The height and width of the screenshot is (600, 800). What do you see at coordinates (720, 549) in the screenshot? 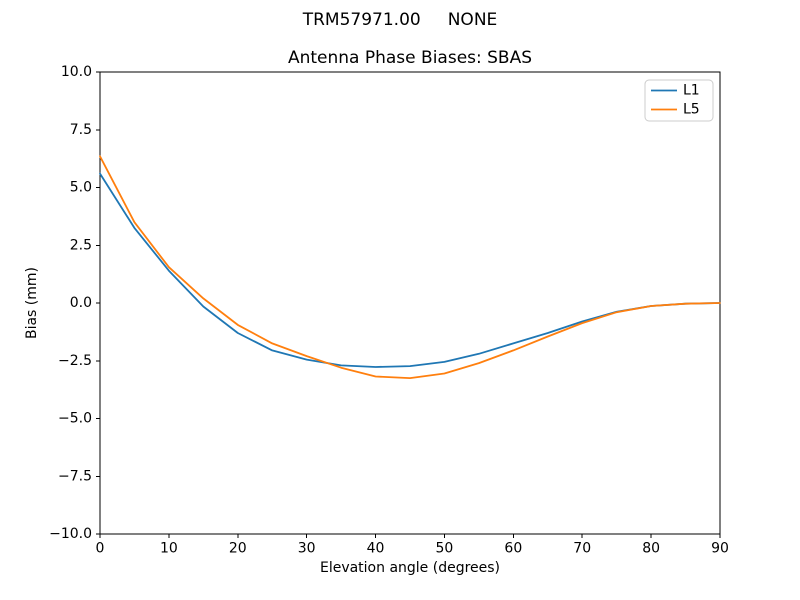
I see `x-tick-label: 90` at bounding box center [720, 549].